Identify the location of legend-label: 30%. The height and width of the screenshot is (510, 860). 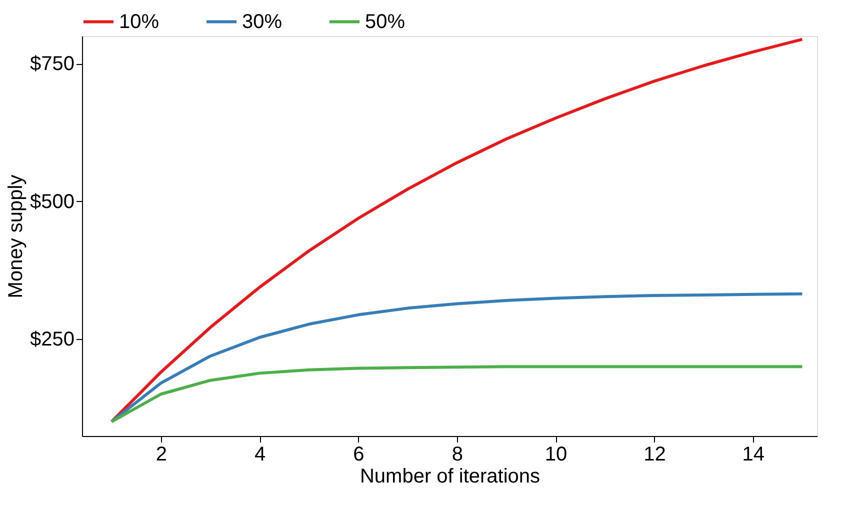
(262, 21).